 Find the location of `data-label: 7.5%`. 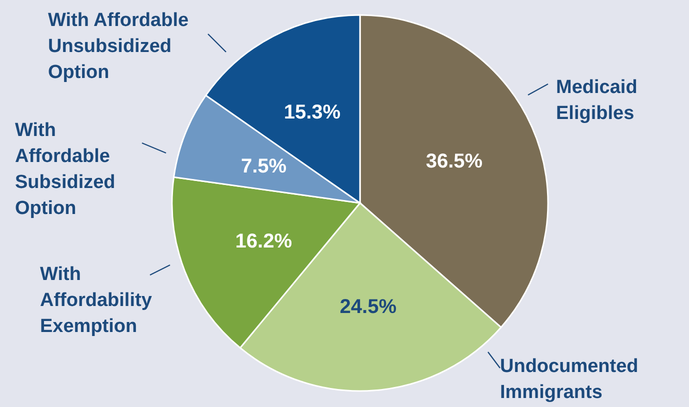

data-label: 7.5% is located at coordinates (263, 166).